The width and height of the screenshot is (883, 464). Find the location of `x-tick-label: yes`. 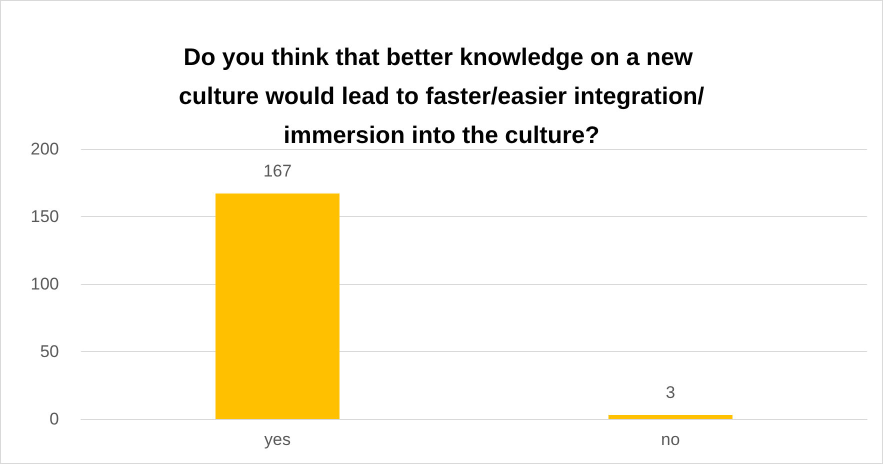

x-tick-label: yes is located at coordinates (277, 439).